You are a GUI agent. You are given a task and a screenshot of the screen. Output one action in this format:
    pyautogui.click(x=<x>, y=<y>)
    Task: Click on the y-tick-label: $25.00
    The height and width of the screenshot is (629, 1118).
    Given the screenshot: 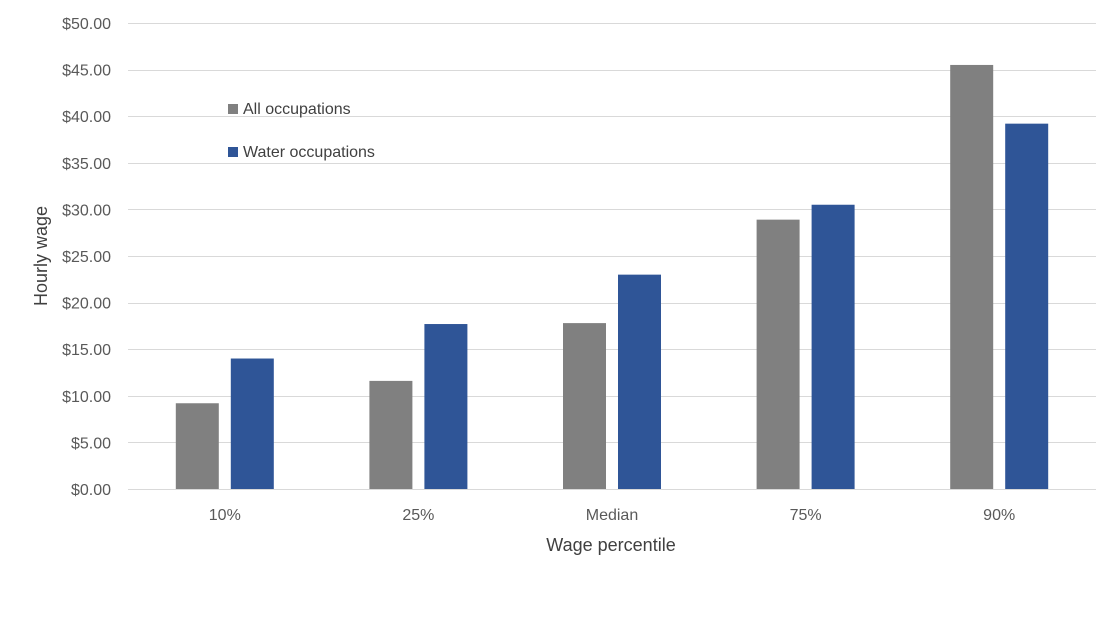 What is the action you would take?
    pyautogui.click(x=86, y=257)
    